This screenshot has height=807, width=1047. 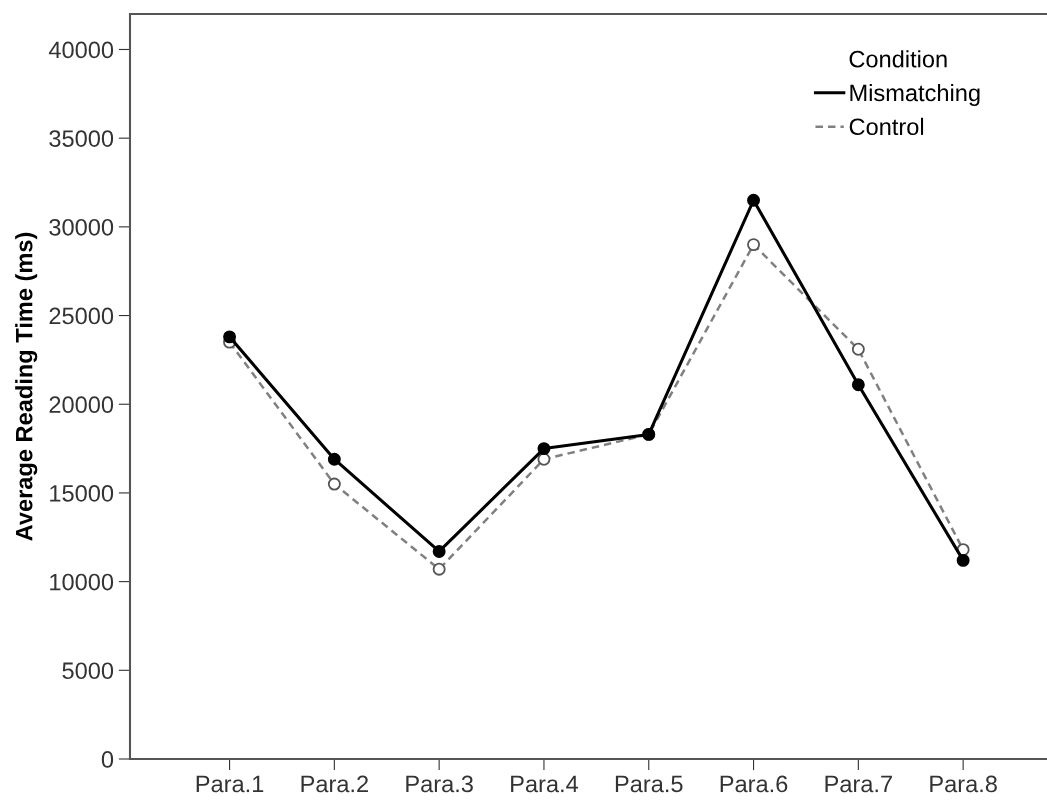 I want to click on y-tick-label: 35000, so click(x=81, y=138).